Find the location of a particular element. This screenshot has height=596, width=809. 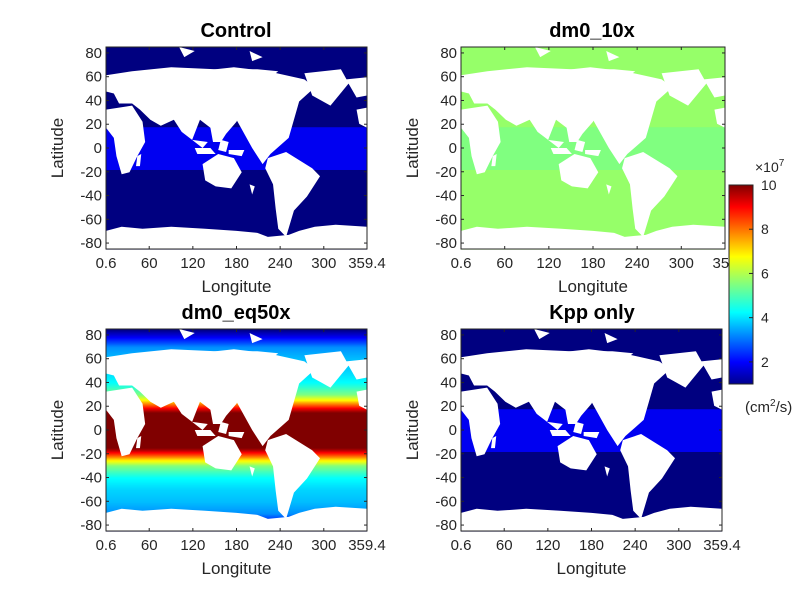

y-tick-label: 40 is located at coordinates (448, 100).